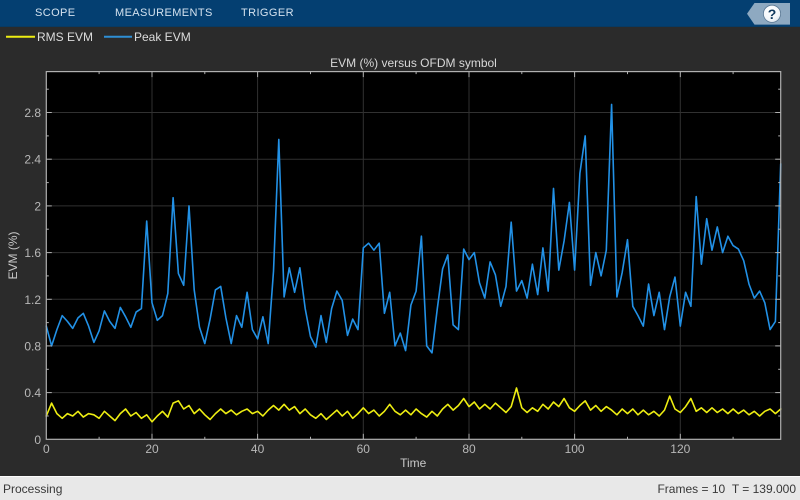 This screenshot has height=500, width=800. What do you see at coordinates (413, 463) in the screenshot?
I see `svg-text: Time` at bounding box center [413, 463].